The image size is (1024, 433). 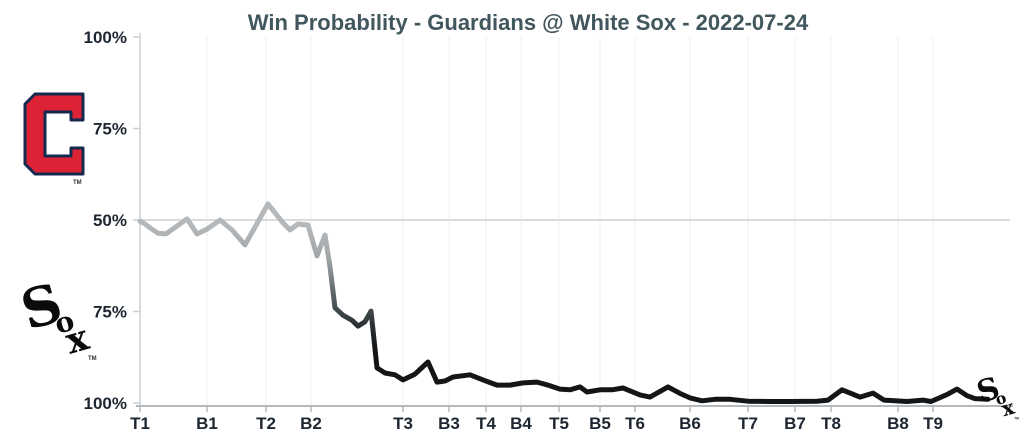 What do you see at coordinates (748, 423) in the screenshot?
I see `x-axis-label: T7` at bounding box center [748, 423].